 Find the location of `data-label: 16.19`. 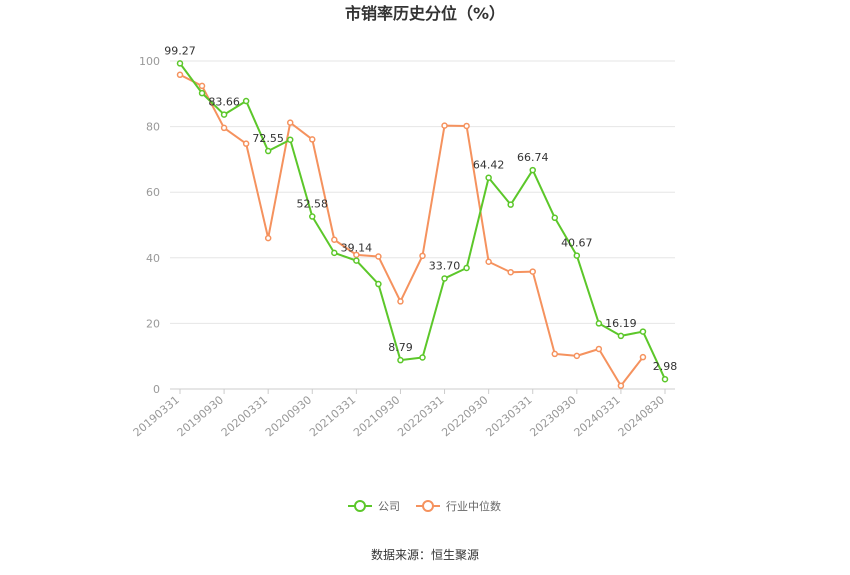

data-label: 16.19 is located at coordinates (621, 323).